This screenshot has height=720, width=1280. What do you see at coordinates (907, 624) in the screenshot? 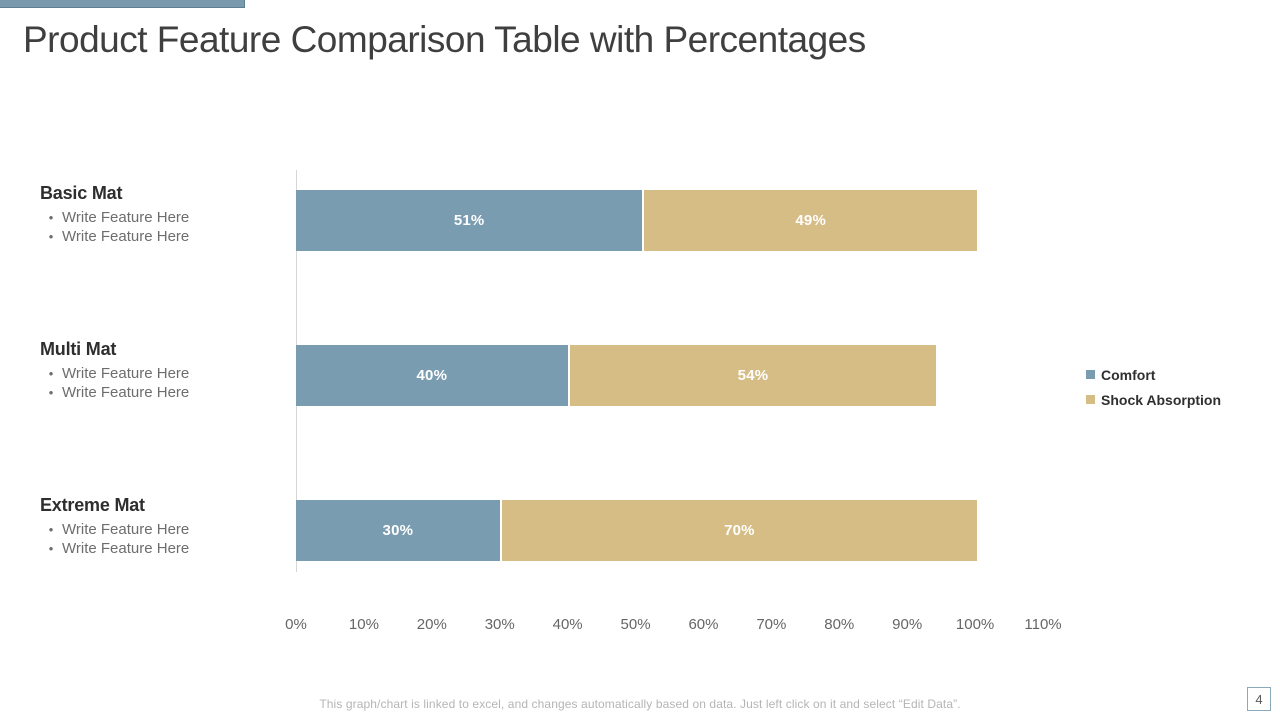
I see `x-axis-tick-label: 90%` at bounding box center [907, 624].